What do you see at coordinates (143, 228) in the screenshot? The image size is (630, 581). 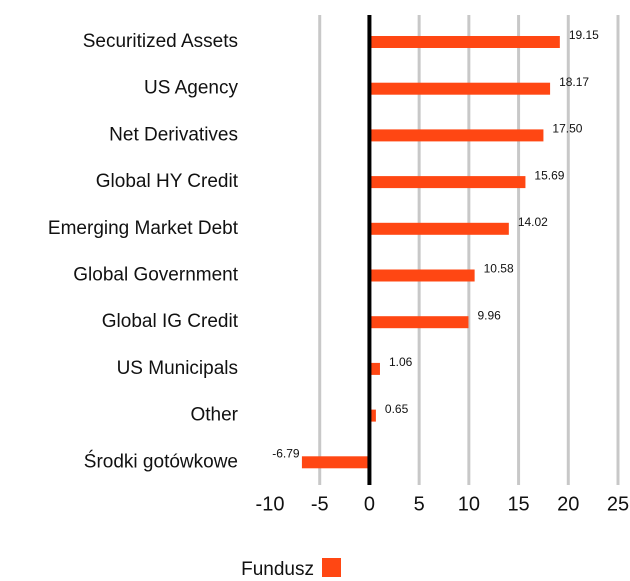 I see `category-label: Emerging Market Debt` at bounding box center [143, 228].